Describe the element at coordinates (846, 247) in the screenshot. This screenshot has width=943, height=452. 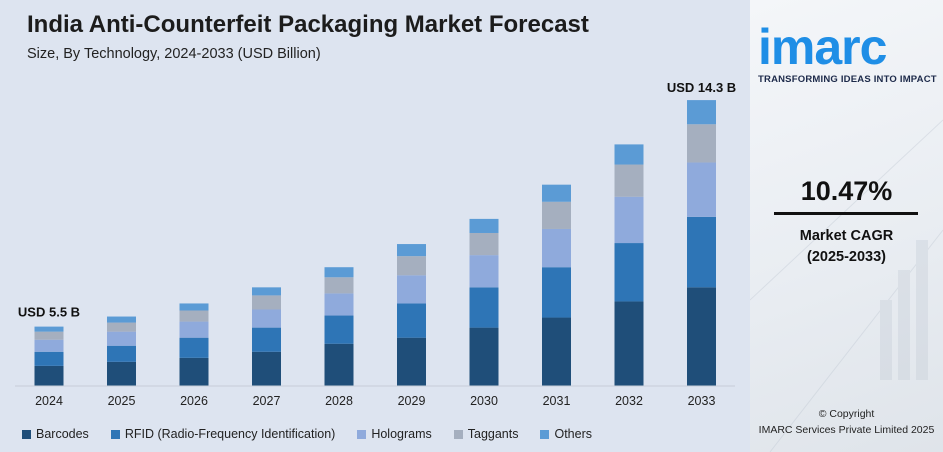
I see `cagr-label: Market CAGR (2025-2033)` at that location.